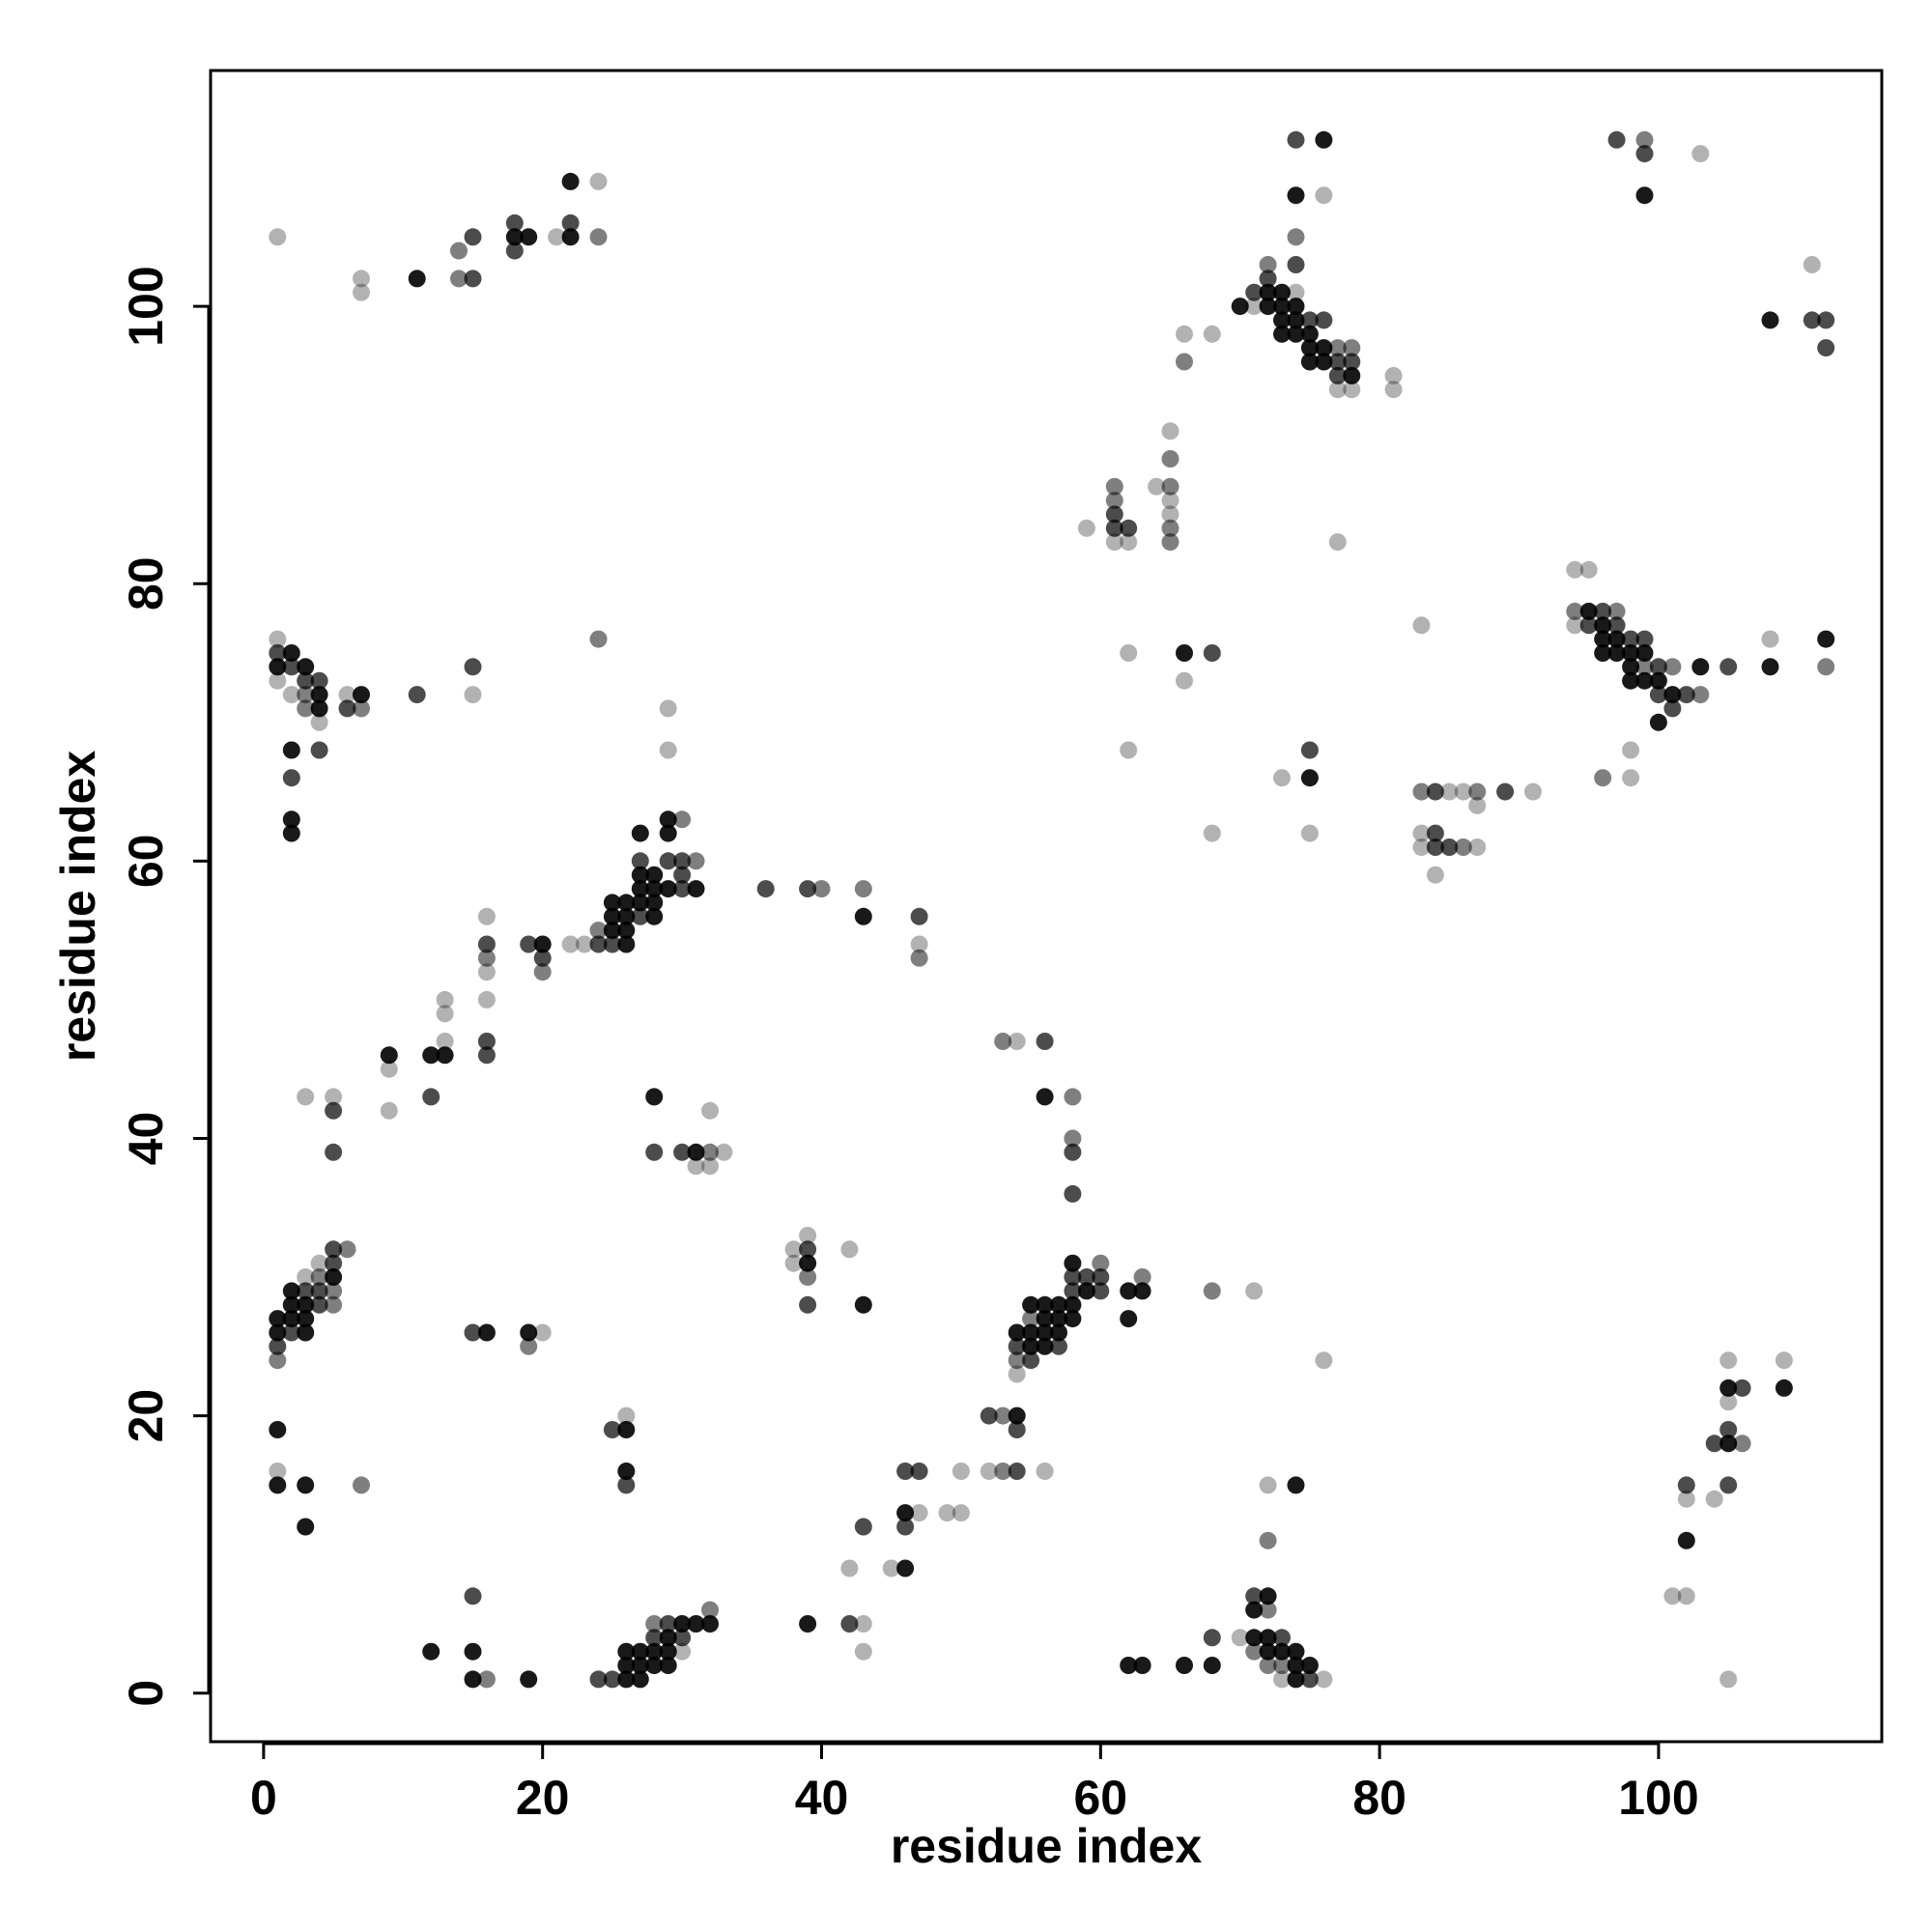 This screenshot has height=1932, width=1932. What do you see at coordinates (263, 1798) in the screenshot?
I see `x-tick-label: 0` at bounding box center [263, 1798].